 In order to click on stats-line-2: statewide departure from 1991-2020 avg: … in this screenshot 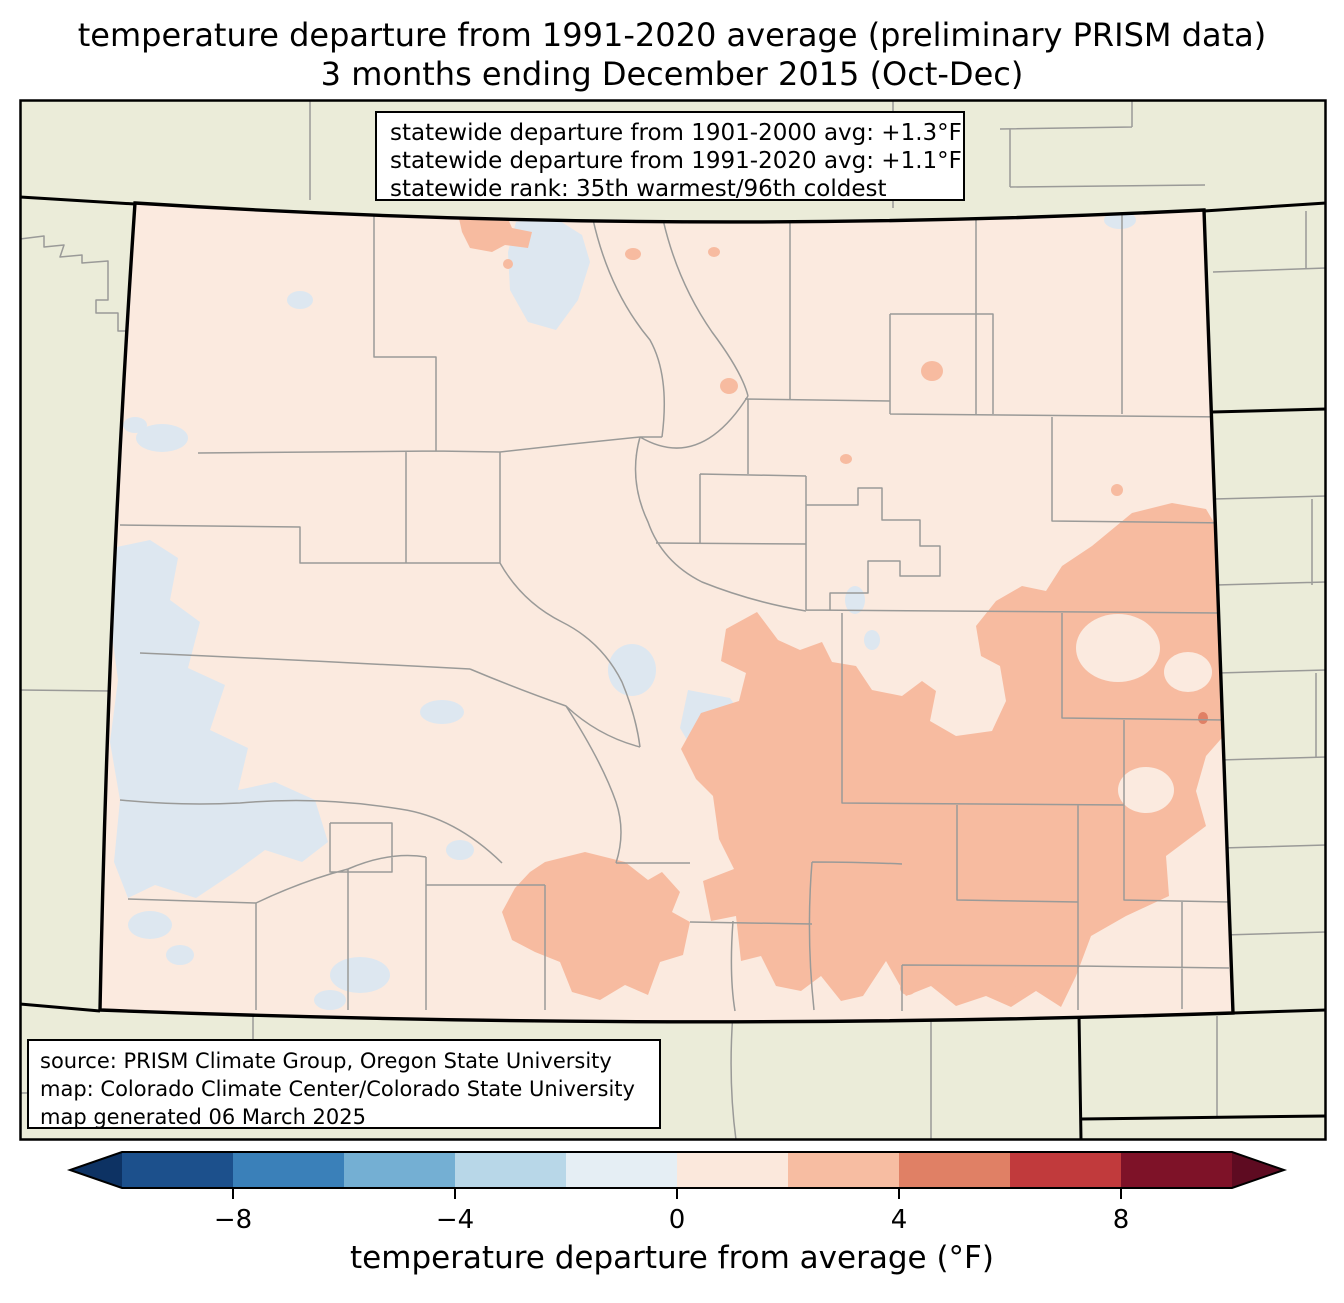, I will do `click(676, 161)`.